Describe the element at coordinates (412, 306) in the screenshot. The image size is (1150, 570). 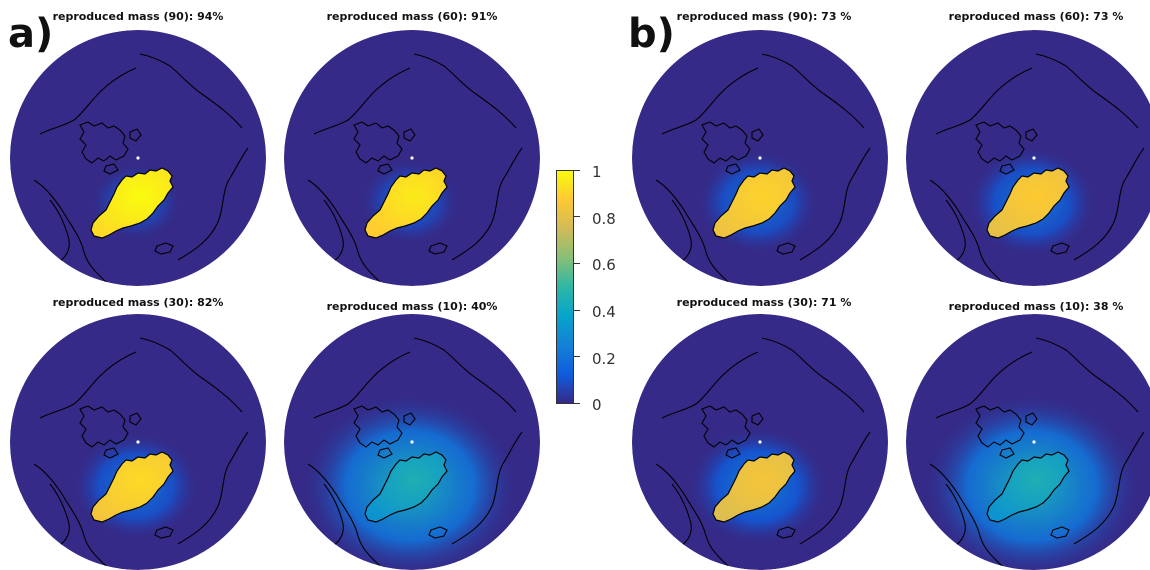
I see `map-title-a4: reproduced mass (10): 40%` at that location.